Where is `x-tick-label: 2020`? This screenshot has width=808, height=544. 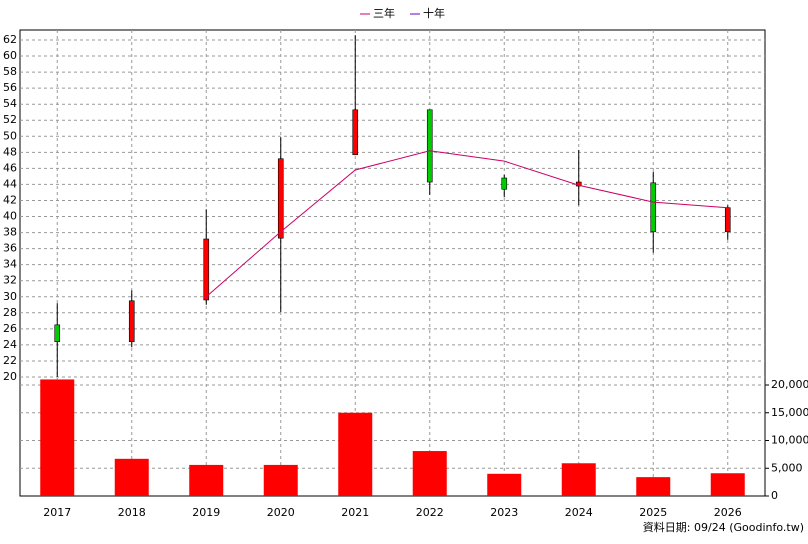 x-tick-label: 2020 is located at coordinates (281, 512).